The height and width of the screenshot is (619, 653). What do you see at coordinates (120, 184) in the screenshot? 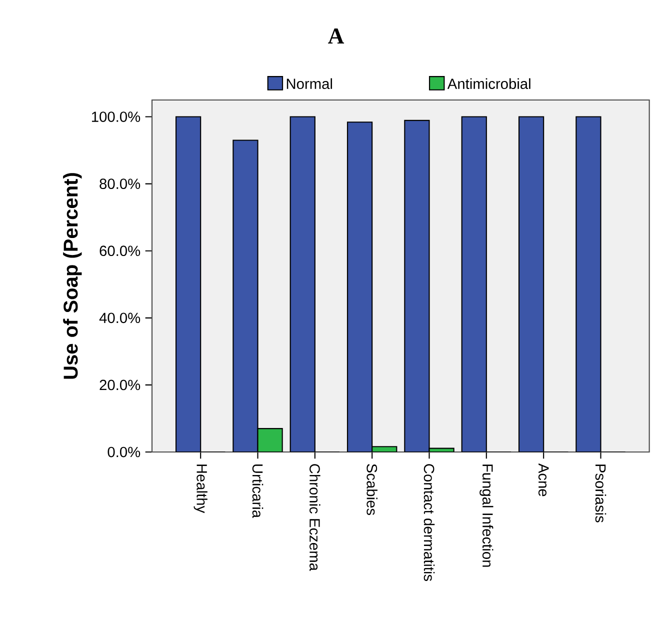
I see `y-tick-label: 80.0%` at bounding box center [120, 184].